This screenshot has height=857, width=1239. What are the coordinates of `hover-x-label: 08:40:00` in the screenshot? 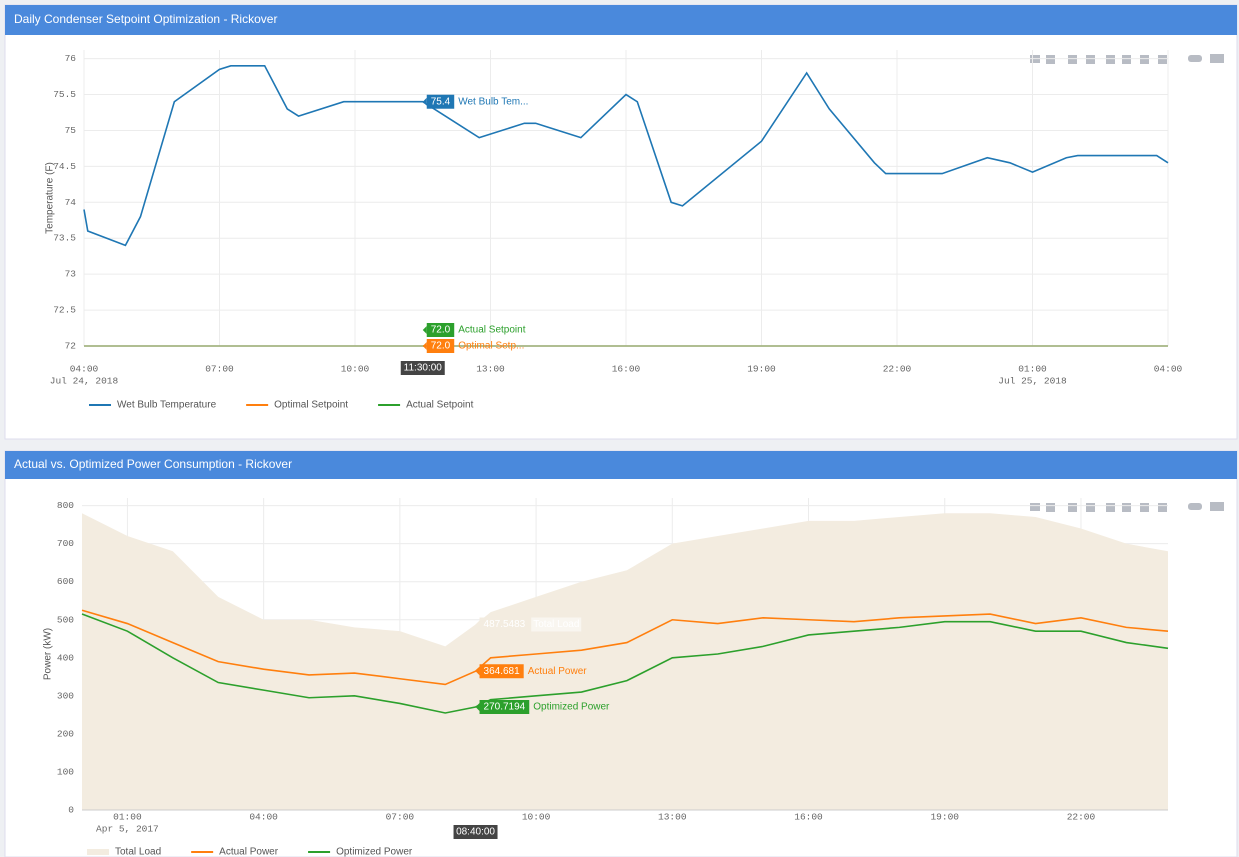 It's located at (475, 832).